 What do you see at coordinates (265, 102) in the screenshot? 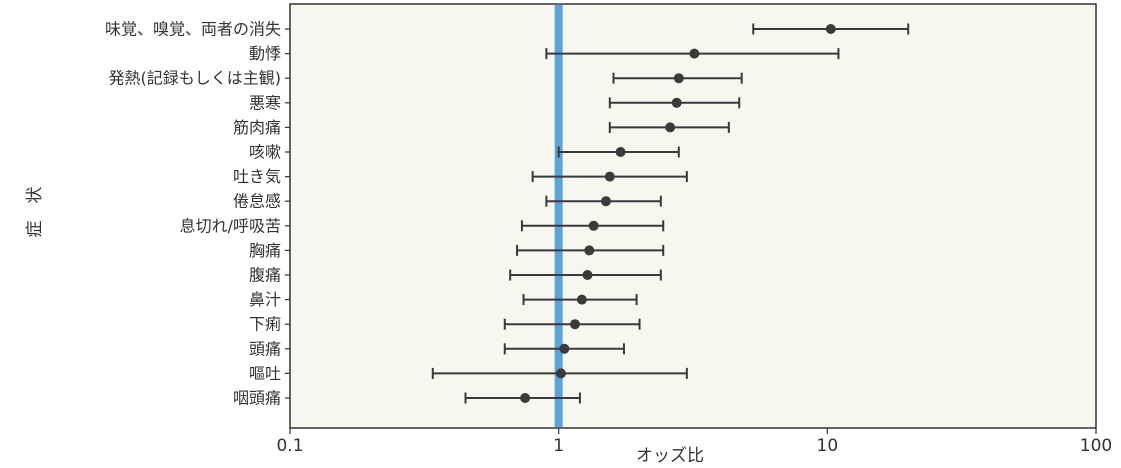
I see `category-label: 悪寒` at bounding box center [265, 102].